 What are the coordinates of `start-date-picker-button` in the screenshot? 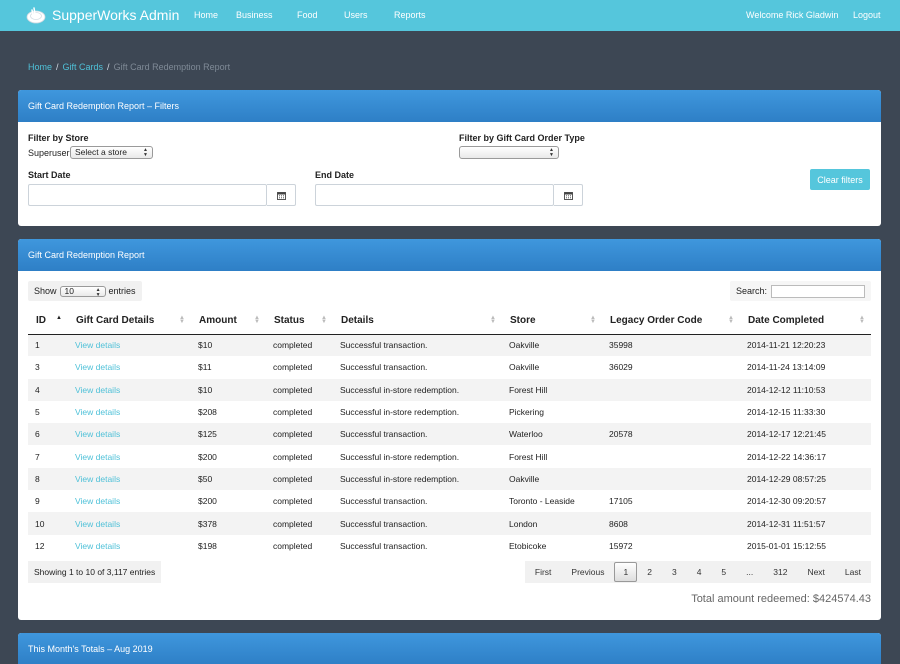 It's located at (281, 195).